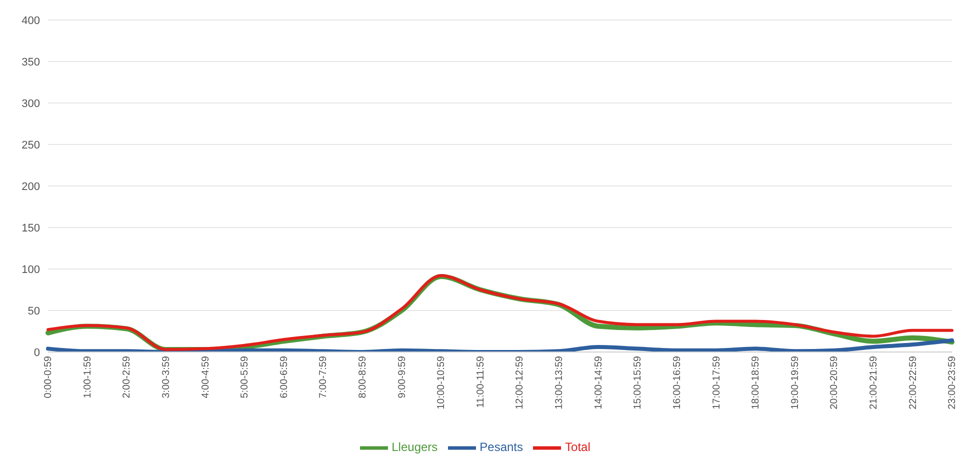 The height and width of the screenshot is (475, 980). What do you see at coordinates (402, 377) in the screenshot?
I see `x-tick-label: 9:00-9:59` at bounding box center [402, 377].